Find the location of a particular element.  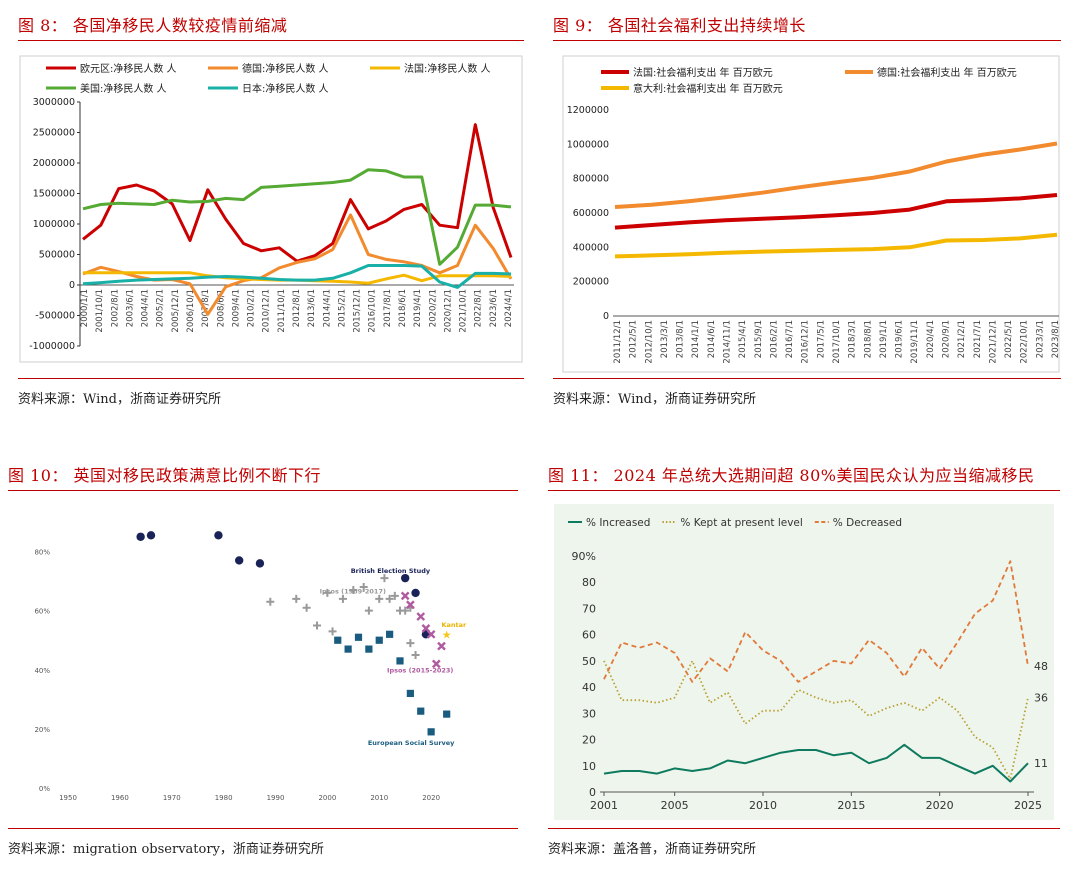

x-tick-label: 2010/2/1 is located at coordinates (252, 308).